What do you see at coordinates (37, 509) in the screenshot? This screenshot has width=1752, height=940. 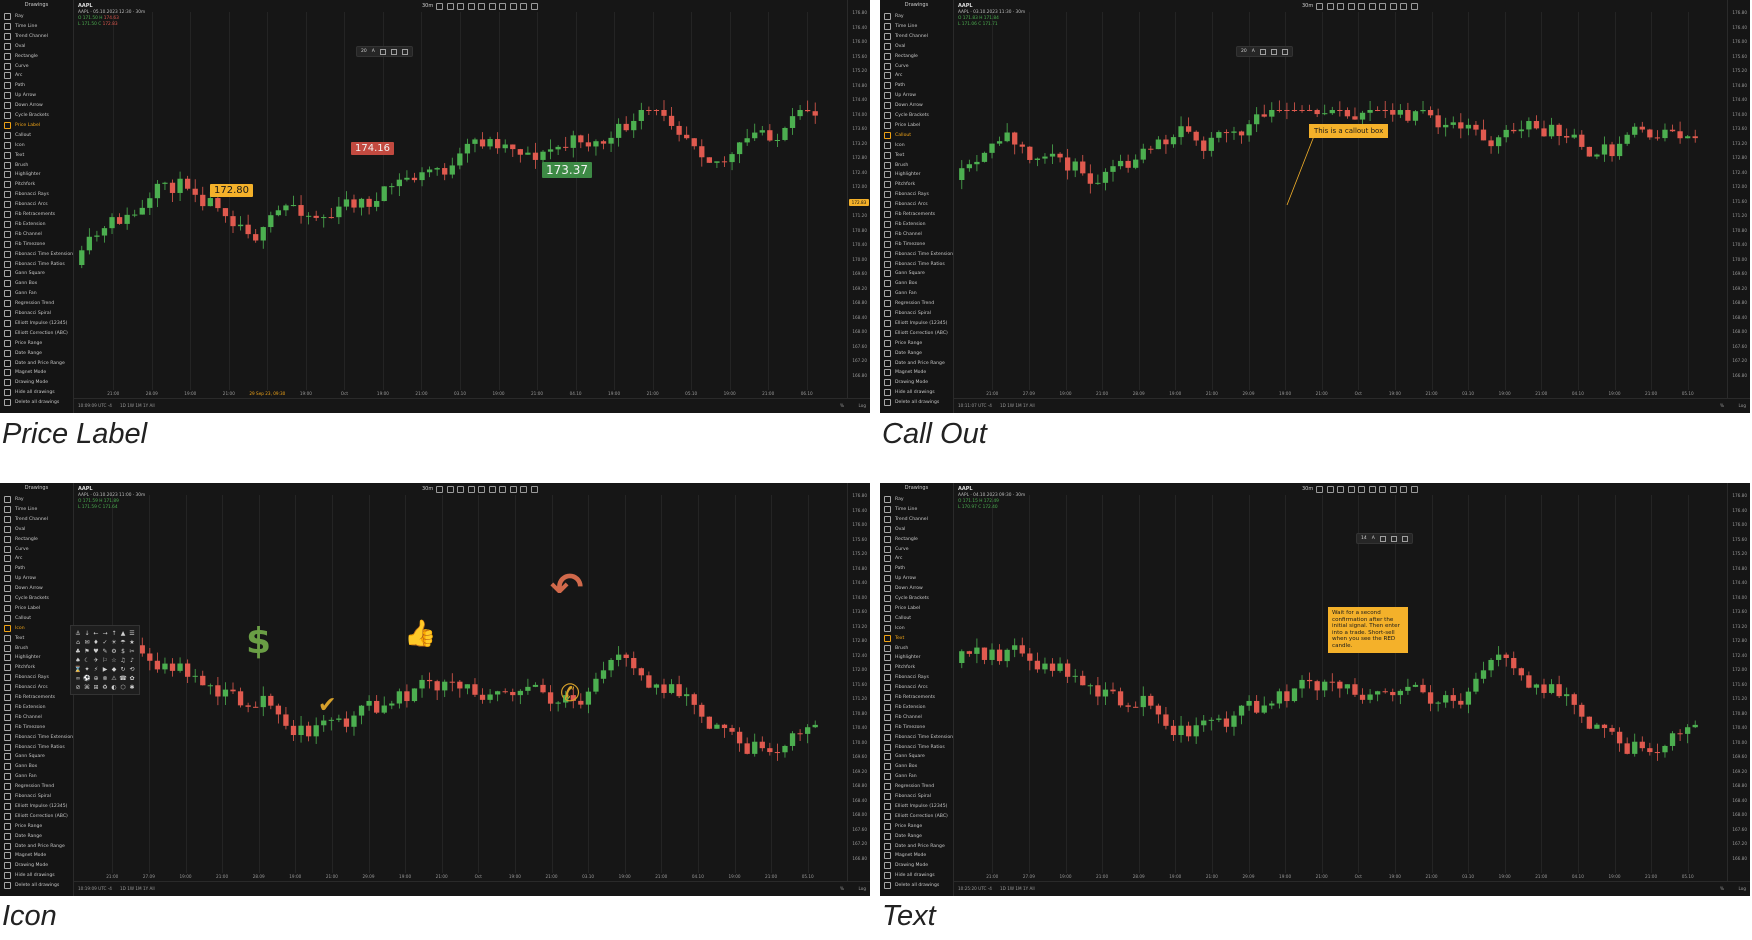 I see `sidebar-item-time-line: Time Line` at bounding box center [37, 509].